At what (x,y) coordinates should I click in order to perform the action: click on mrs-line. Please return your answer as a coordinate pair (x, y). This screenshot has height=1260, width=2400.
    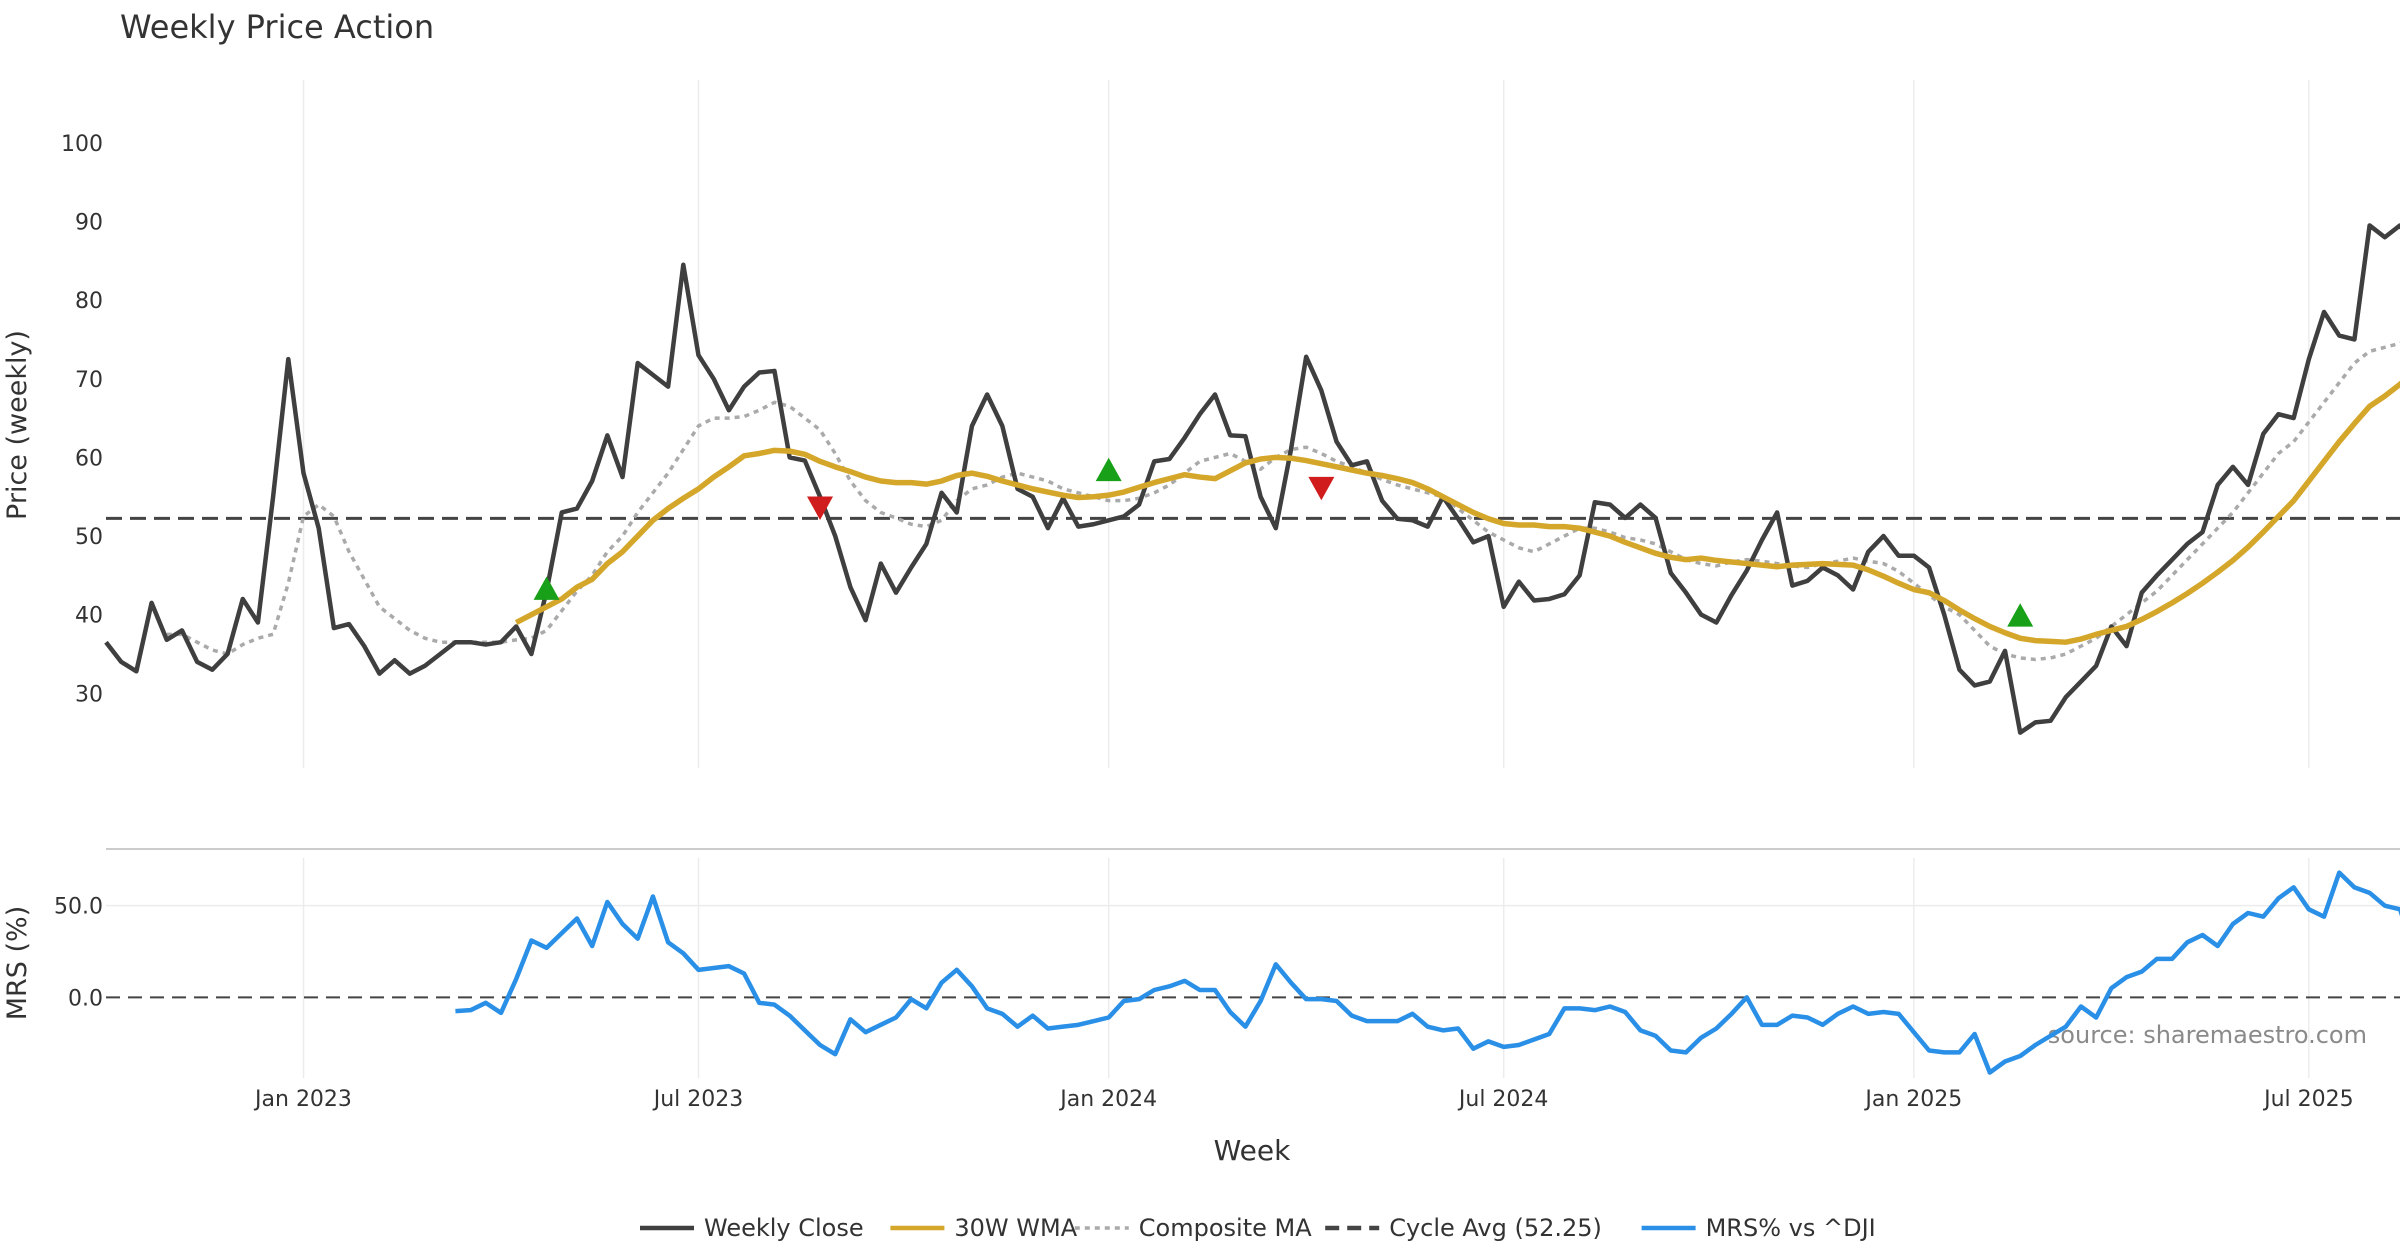
    Looking at the image, I should click on (1427, 972).